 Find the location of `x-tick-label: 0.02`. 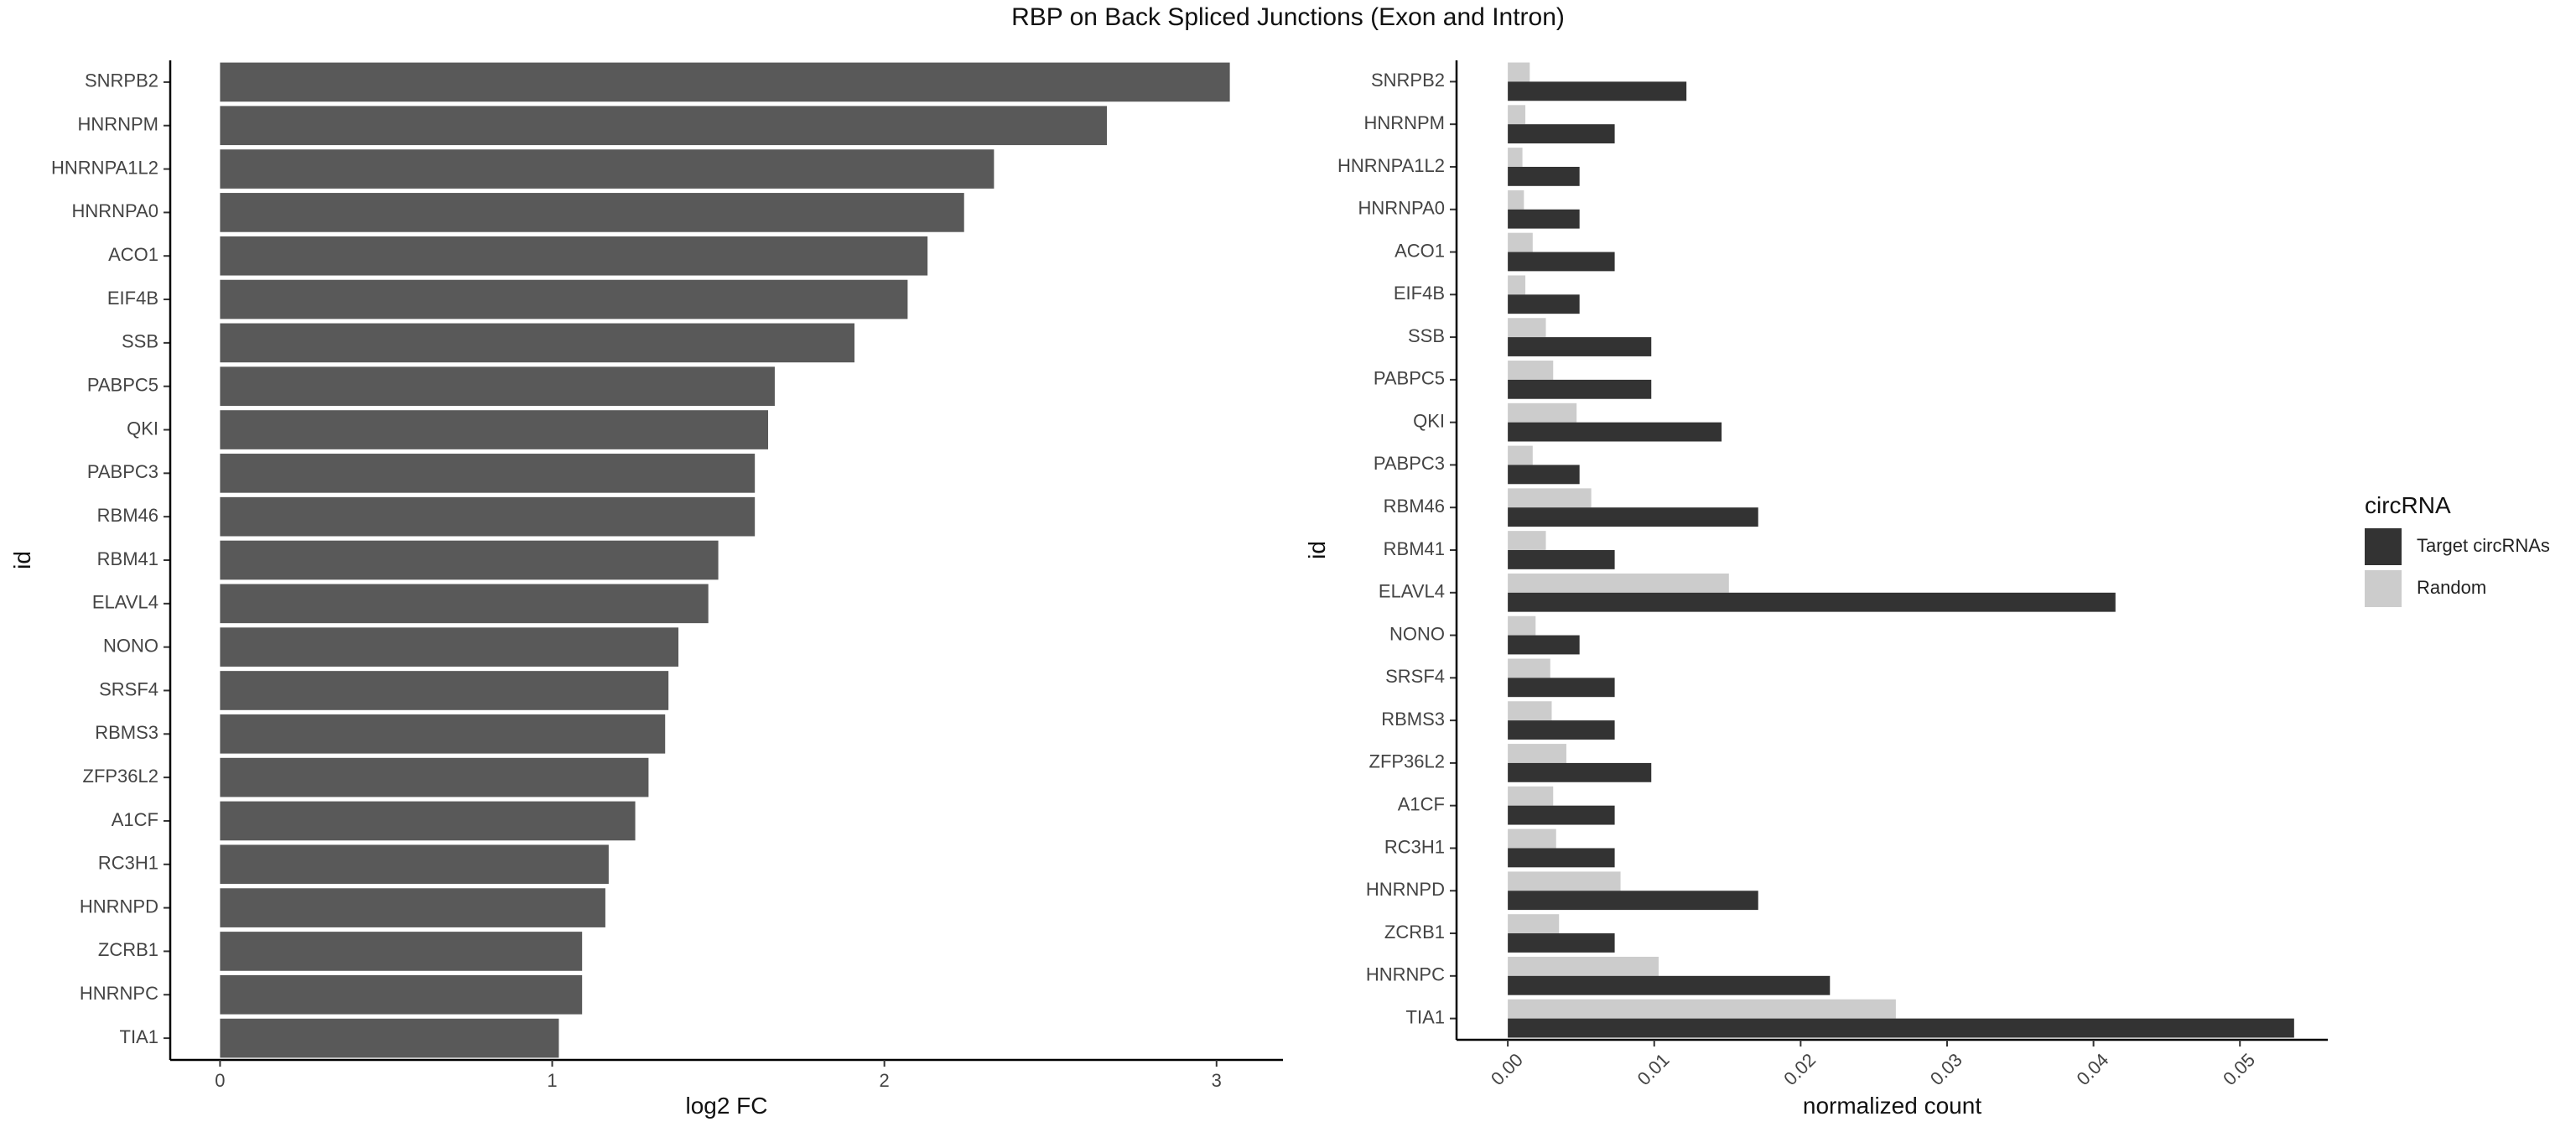

x-tick-label: 0.02 is located at coordinates (1799, 1069).